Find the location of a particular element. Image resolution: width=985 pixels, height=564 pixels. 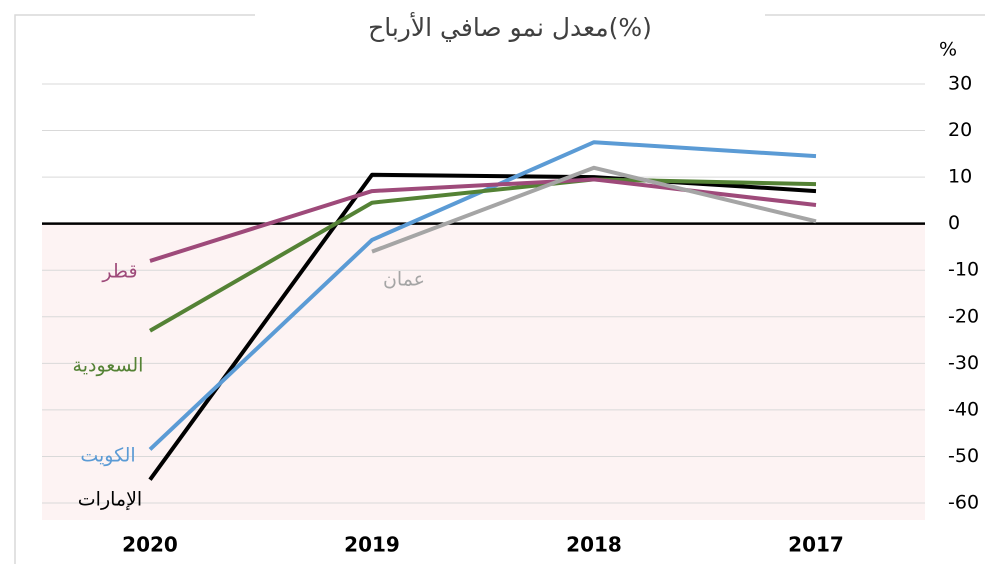

x-tick-label: 2018 is located at coordinates (594, 545).